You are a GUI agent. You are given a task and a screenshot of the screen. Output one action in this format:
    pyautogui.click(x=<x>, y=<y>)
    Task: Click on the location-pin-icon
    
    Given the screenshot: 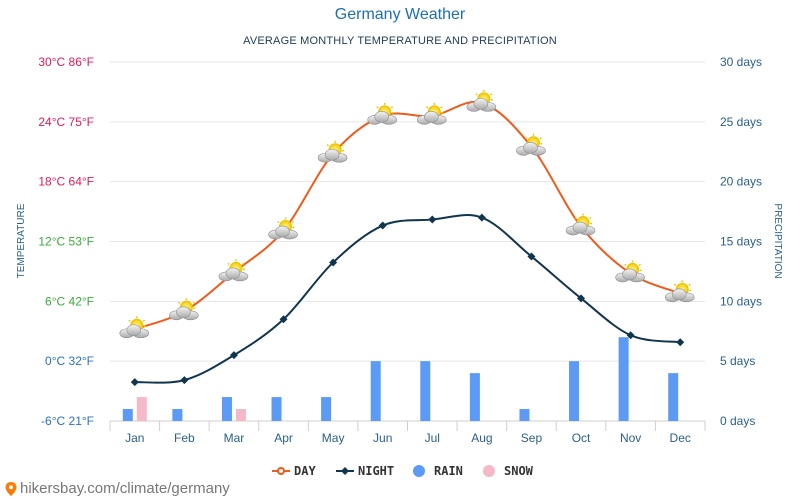 What is the action you would take?
    pyautogui.click(x=11, y=488)
    